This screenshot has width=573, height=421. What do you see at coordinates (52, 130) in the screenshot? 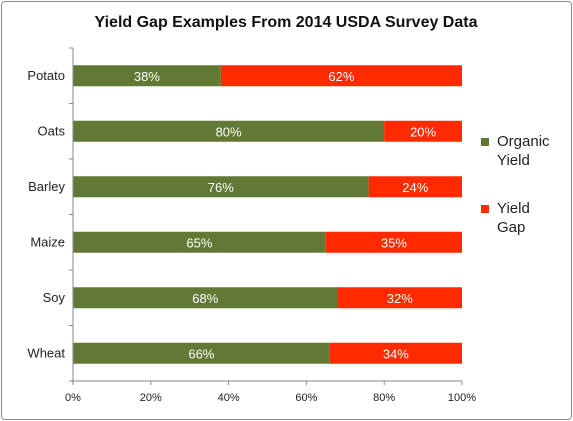
I see `category-label: Oats` at bounding box center [52, 130].